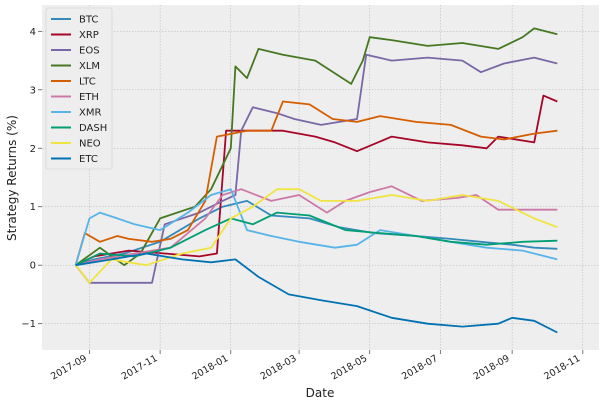 The width and height of the screenshot is (607, 407). What do you see at coordinates (210, 367) in the screenshot?
I see `x-tick-label: 2018-01` at bounding box center [210, 367].